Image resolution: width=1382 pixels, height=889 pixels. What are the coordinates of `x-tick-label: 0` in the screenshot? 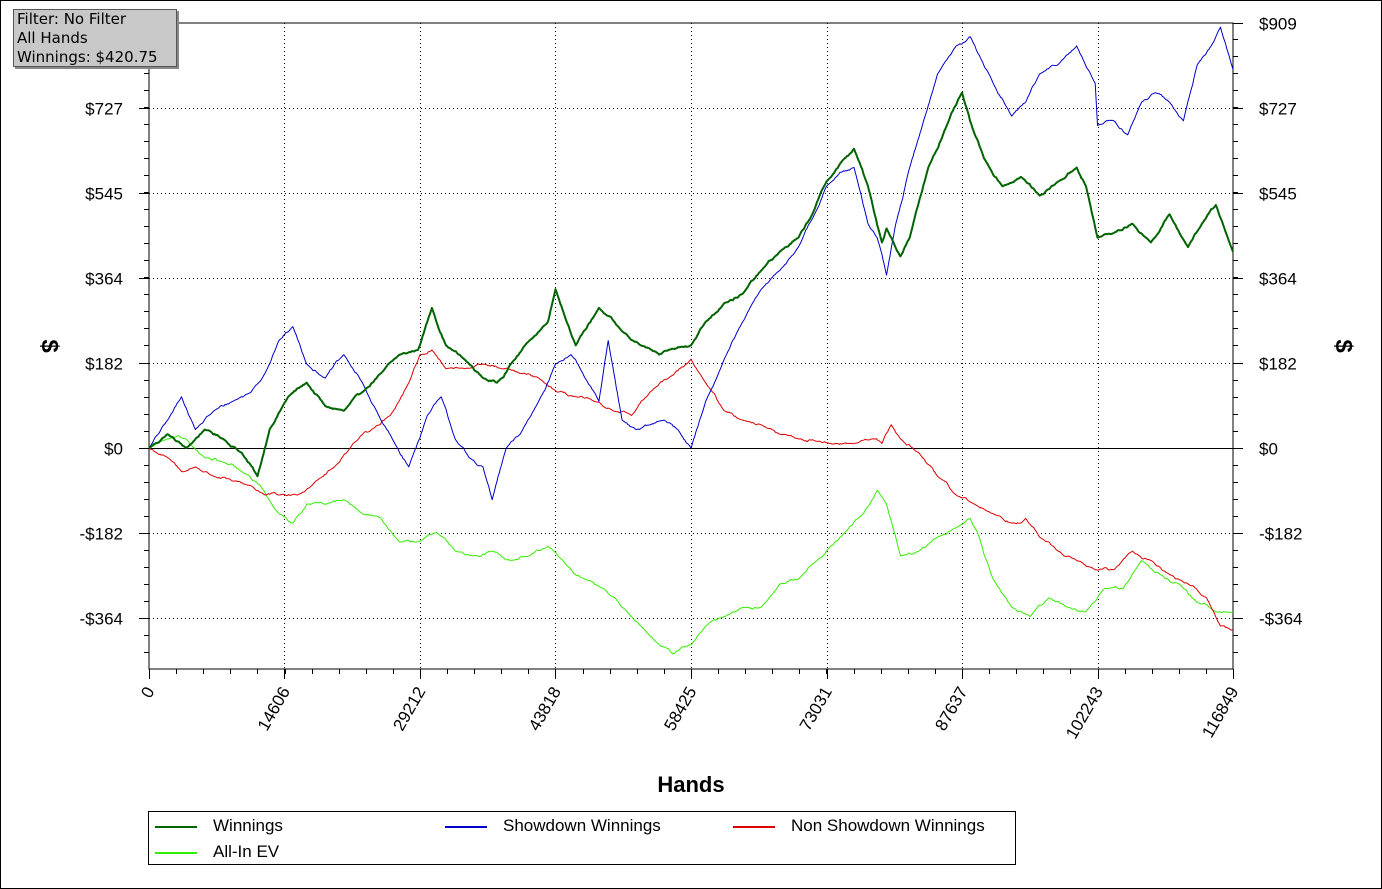 It's located at (147, 693).